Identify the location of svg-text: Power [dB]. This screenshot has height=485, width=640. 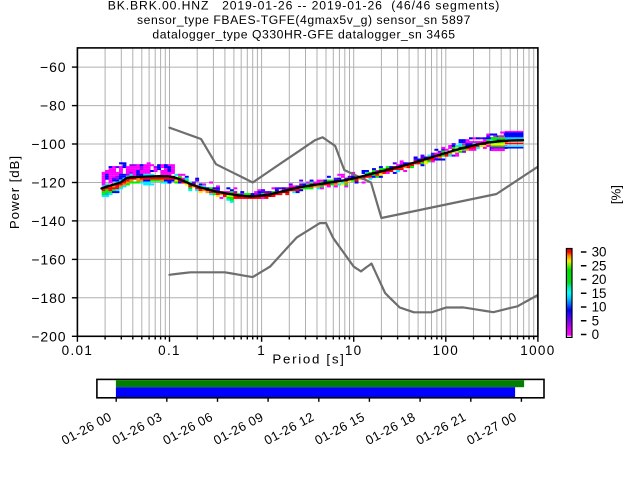
(14, 192).